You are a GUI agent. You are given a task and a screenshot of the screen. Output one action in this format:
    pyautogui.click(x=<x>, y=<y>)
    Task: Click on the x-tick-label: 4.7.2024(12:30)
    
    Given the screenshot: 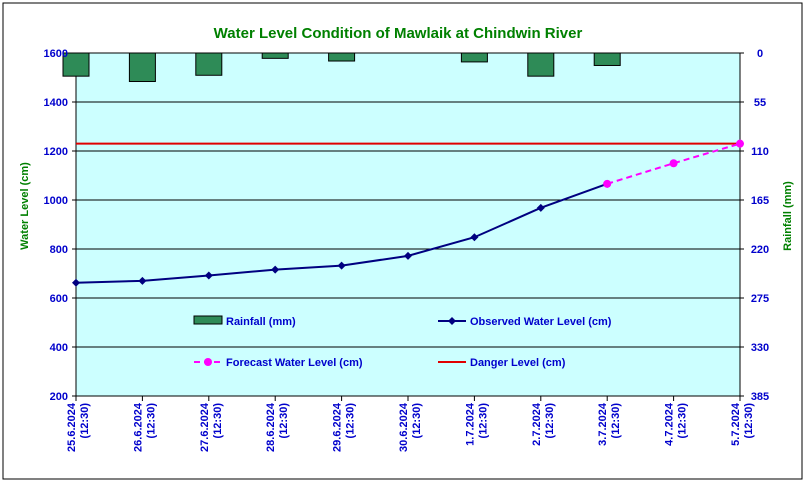 What is the action you would take?
    pyautogui.click(x=676, y=424)
    